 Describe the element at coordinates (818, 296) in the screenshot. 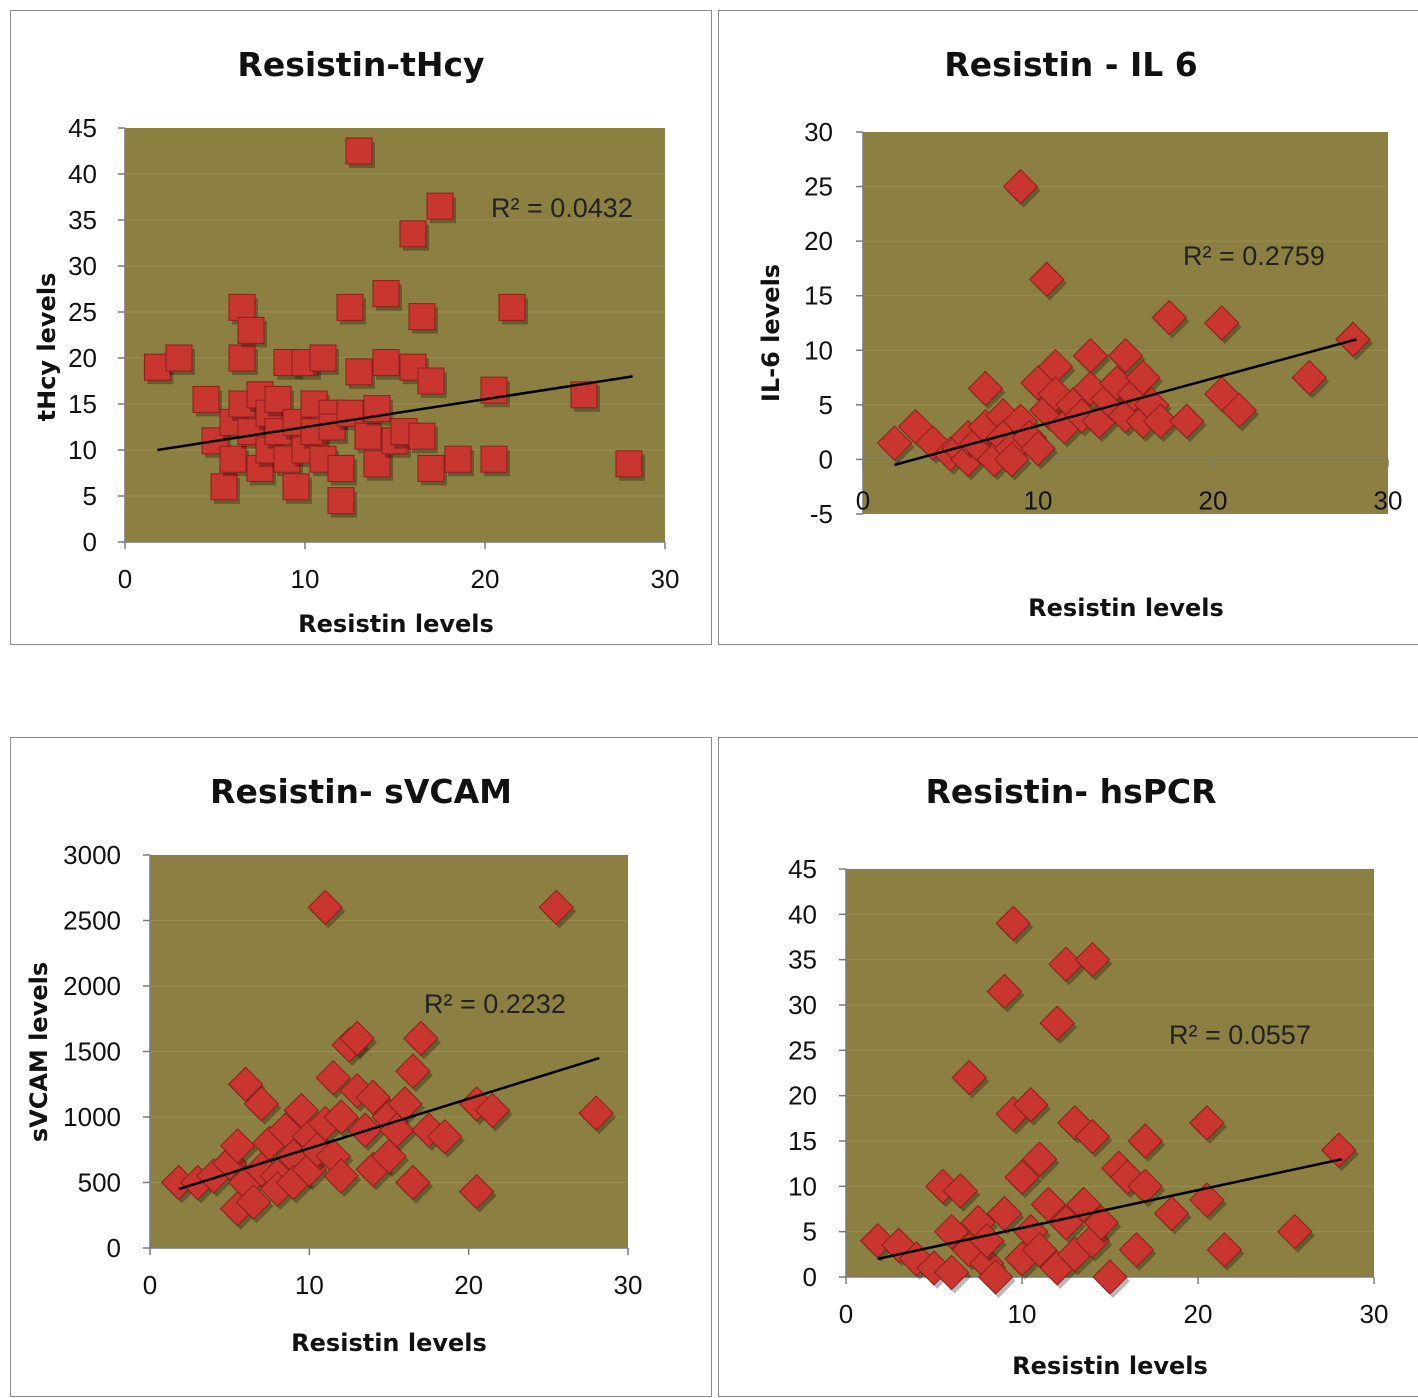

I see `y-tick-label: 15` at that location.